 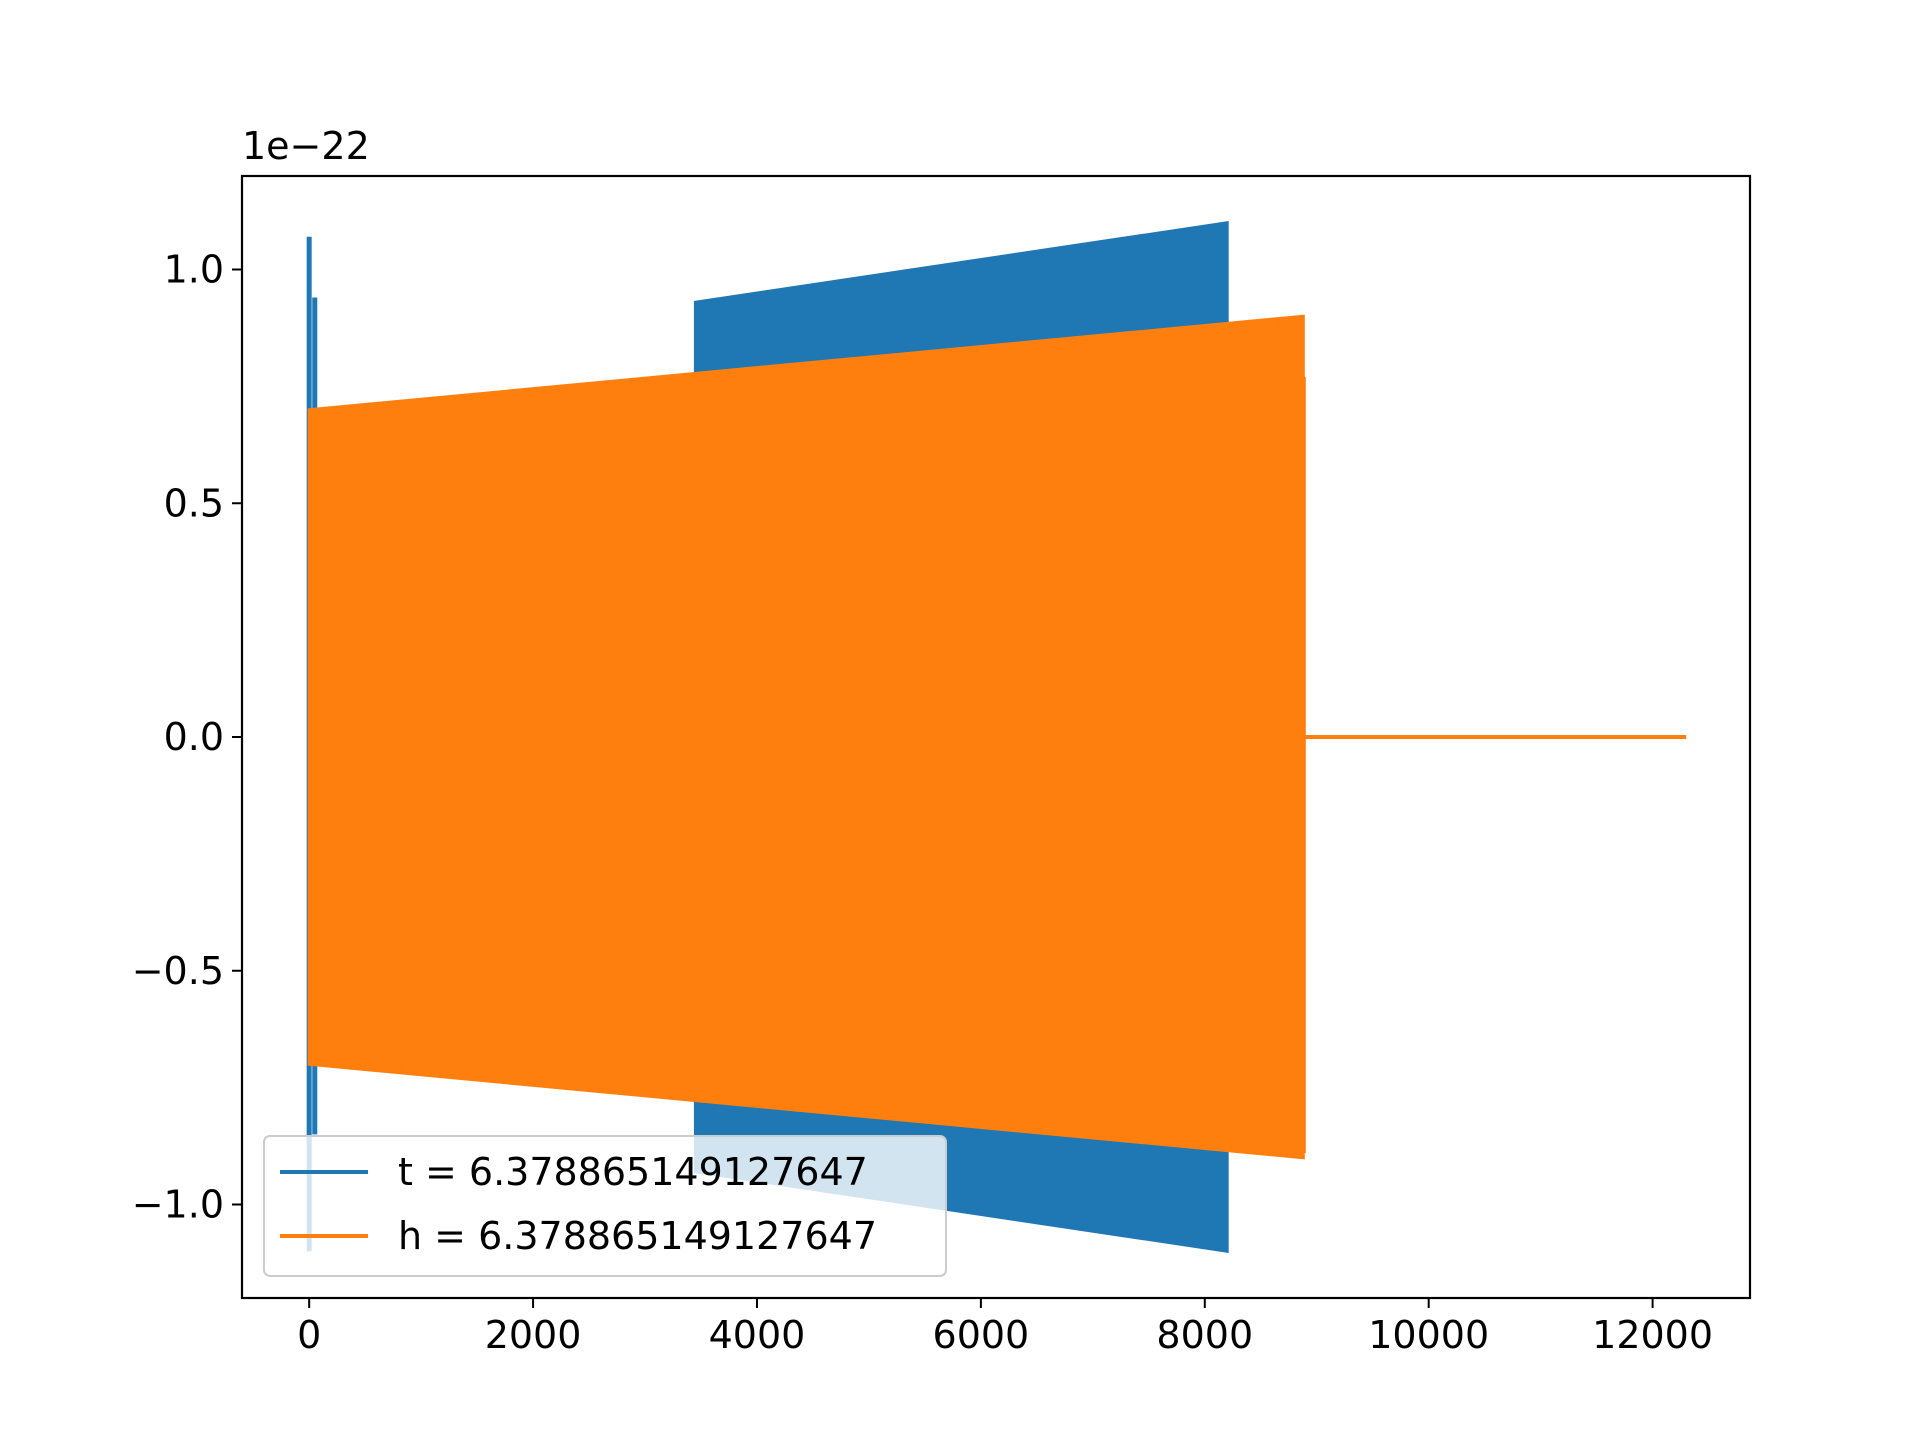 What do you see at coordinates (194, 270) in the screenshot?
I see `y-tick-label-0: 1.0` at bounding box center [194, 270].